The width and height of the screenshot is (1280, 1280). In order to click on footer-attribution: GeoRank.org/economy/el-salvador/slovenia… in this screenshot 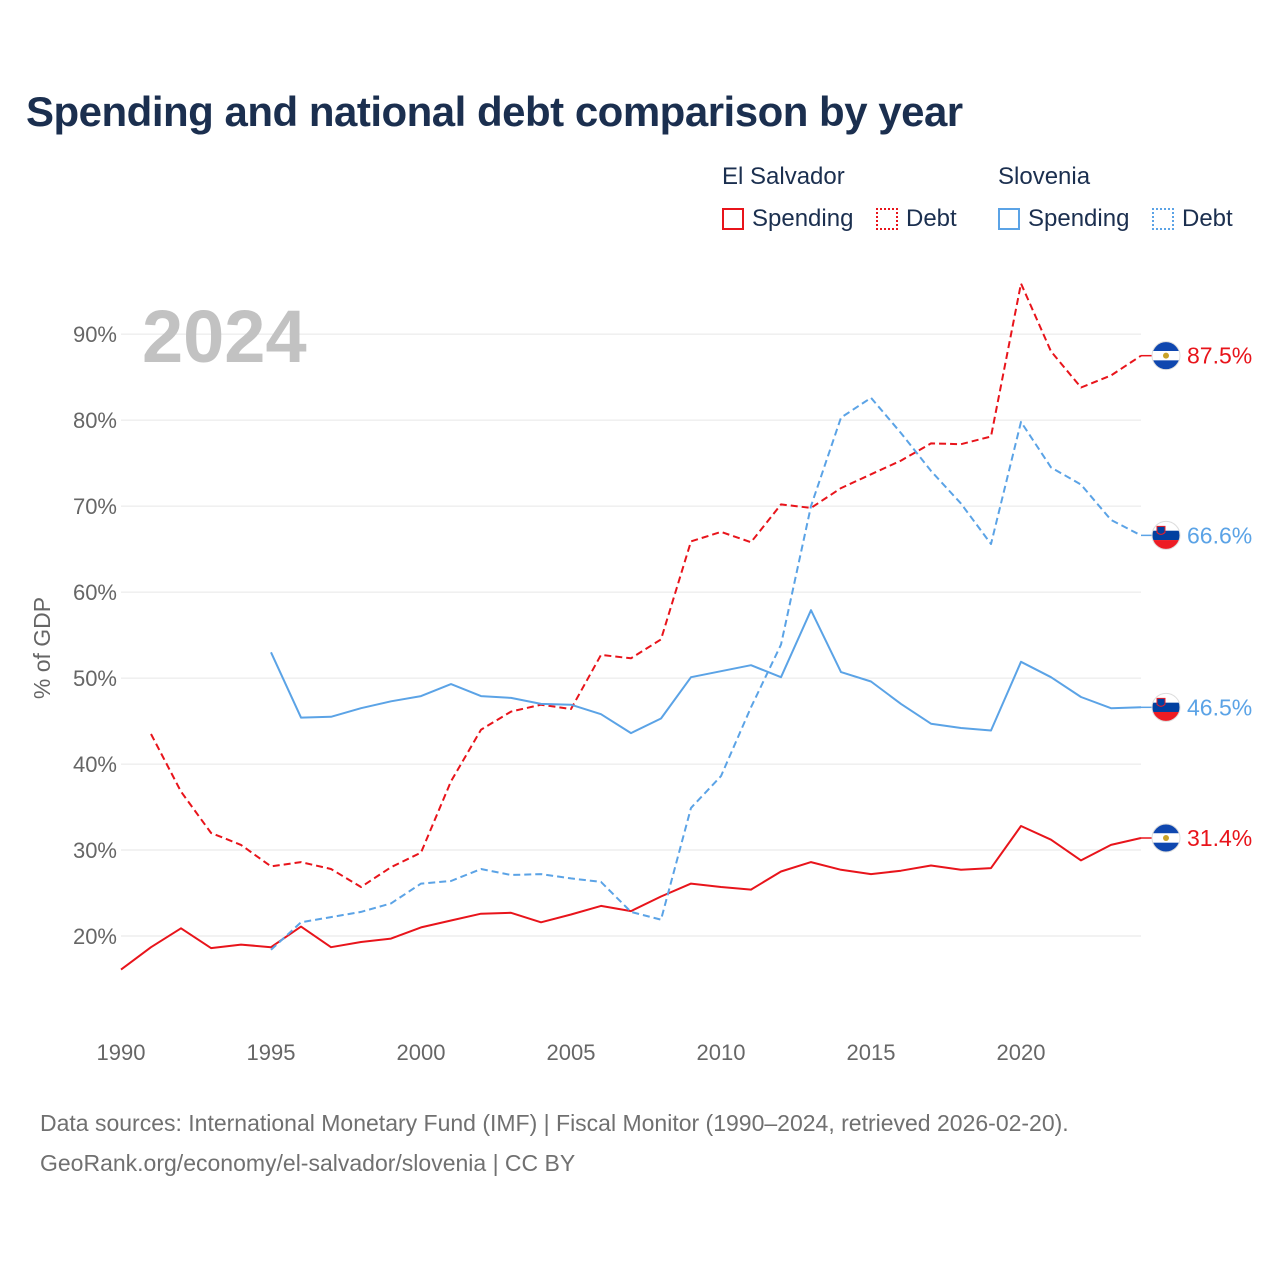, I will do `click(308, 1163)`.